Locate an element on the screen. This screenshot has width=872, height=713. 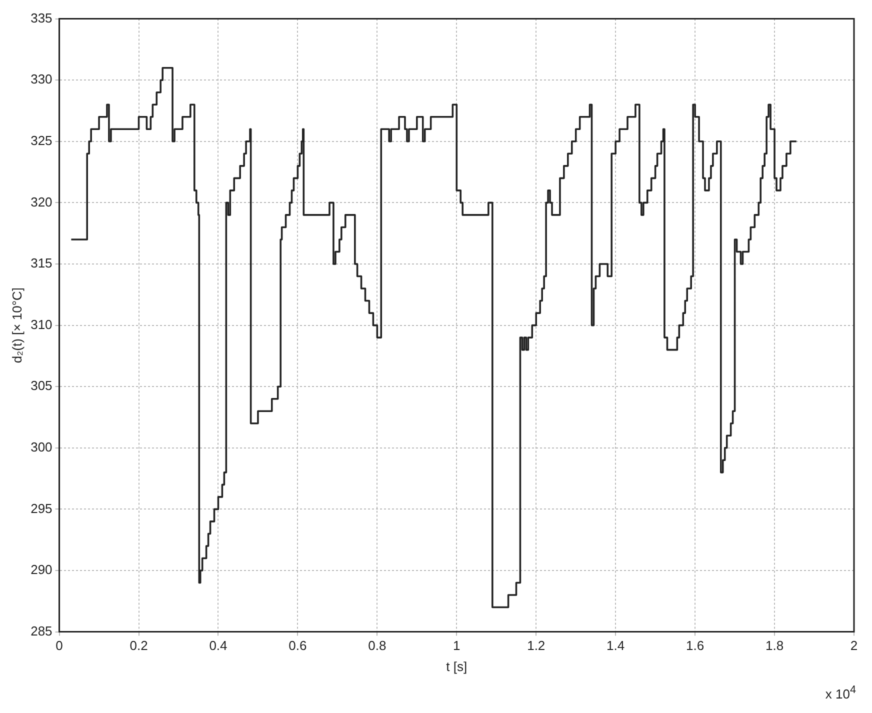
x-tick-label: 0.6 is located at coordinates (297, 646).